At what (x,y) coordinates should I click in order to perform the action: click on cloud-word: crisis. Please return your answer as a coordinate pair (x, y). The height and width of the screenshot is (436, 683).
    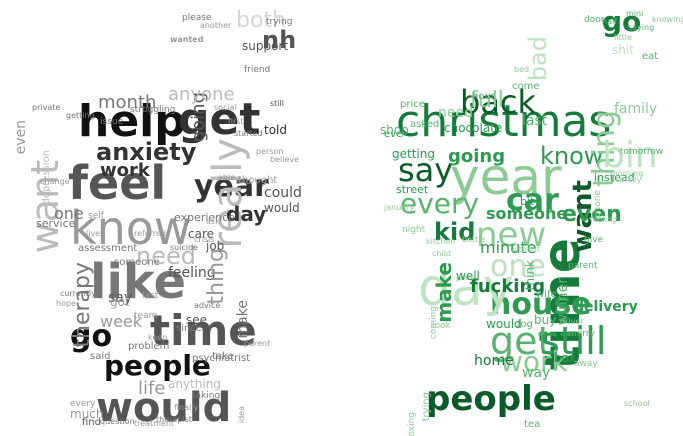
    Looking at the image, I should click on (204, 239).